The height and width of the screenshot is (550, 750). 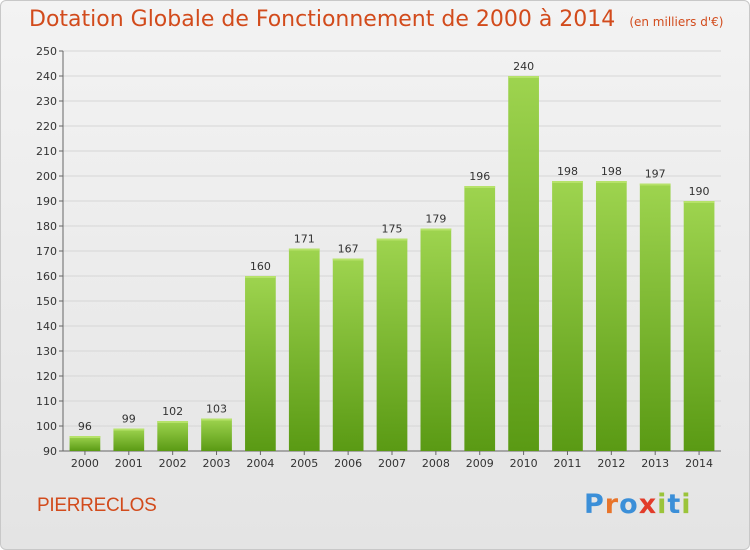 I want to click on data-label: 171, so click(x=304, y=239).